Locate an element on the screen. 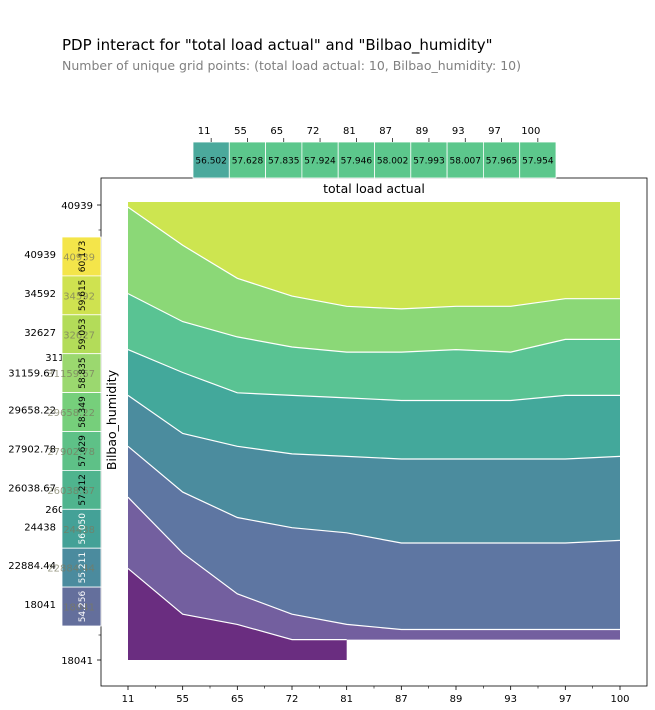 This screenshot has height=710, width=655. left-strip-overlay-label: 34592 is located at coordinates (79, 296).